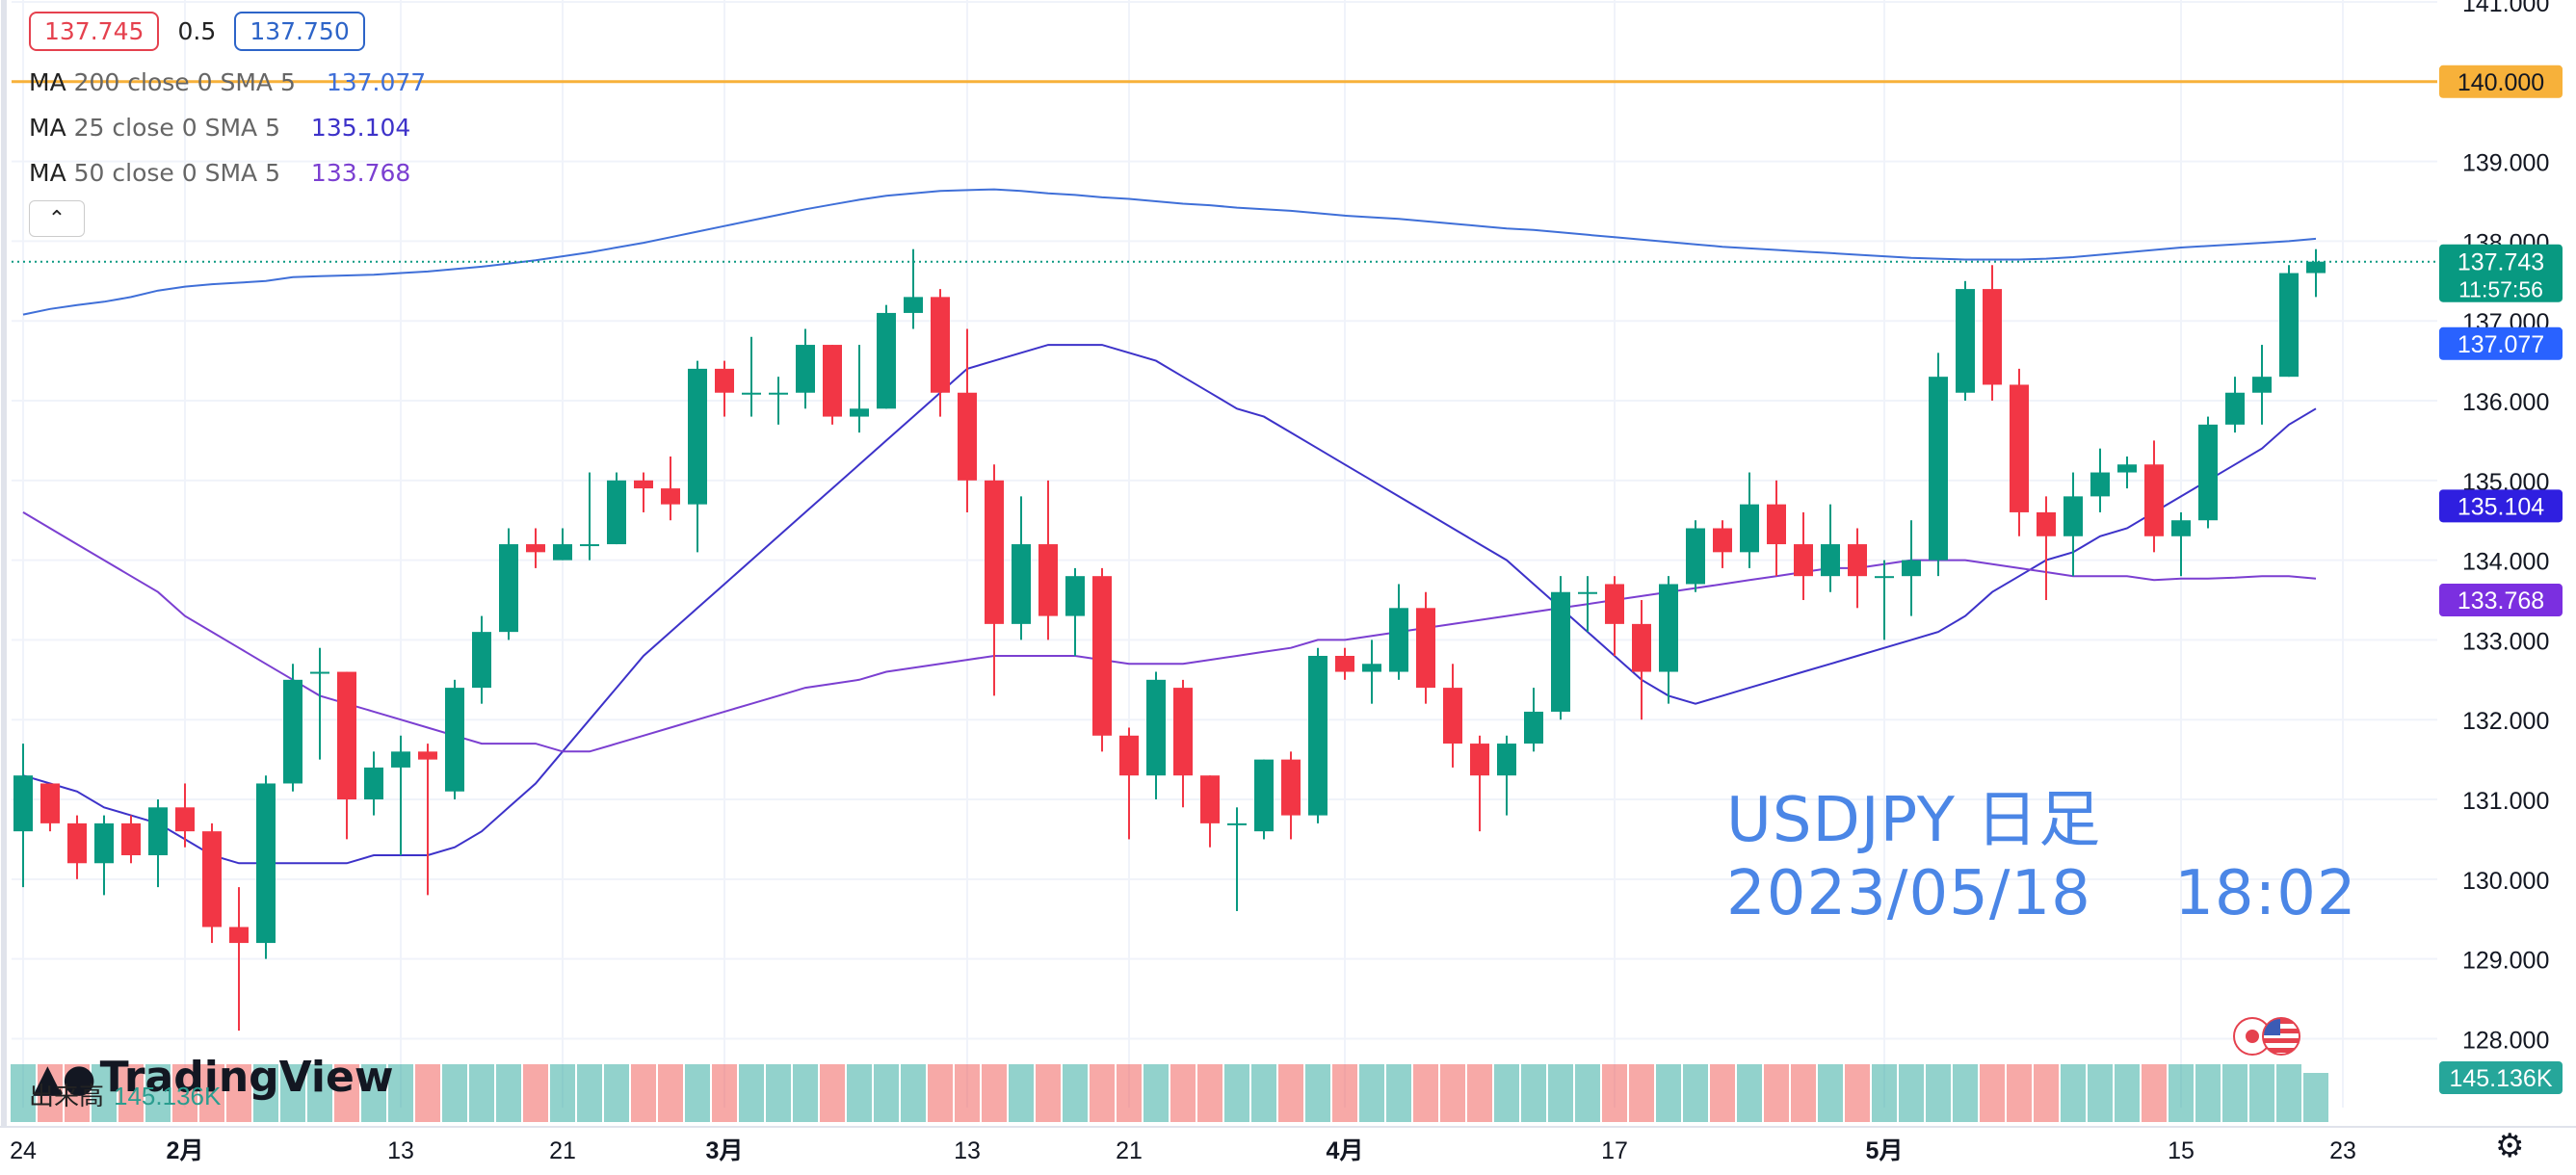 Image resolution: width=2576 pixels, height=1175 pixels. Describe the element at coordinates (228, 82) in the screenshot. I see `ma200-legend: MA 200 close 0 SMA 5 137.077` at that location.